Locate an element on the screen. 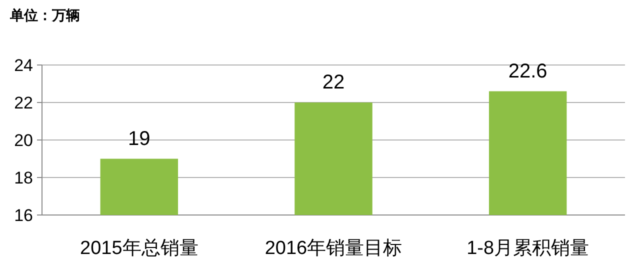 This screenshot has height=267, width=631. x-tick-label: 2016年销量目标 is located at coordinates (333, 248).